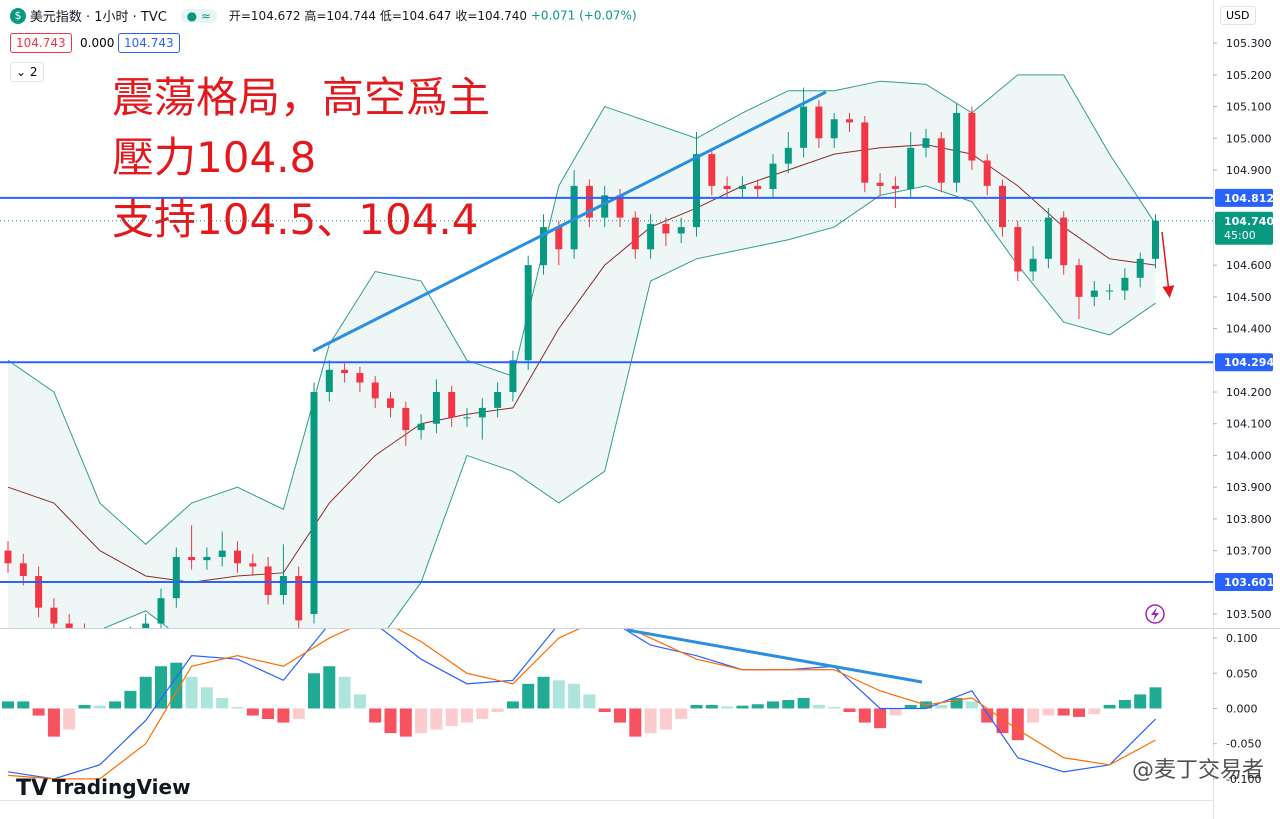 Image resolution: width=1280 pixels, height=819 pixels. What do you see at coordinates (1249, 551) in the screenshot?
I see `y-tick-label: 103.700` at bounding box center [1249, 551].